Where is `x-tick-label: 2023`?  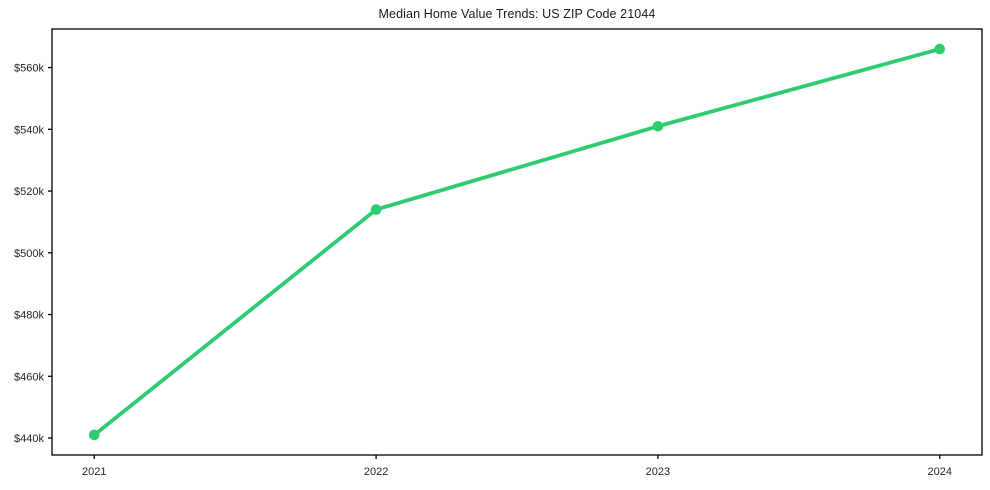
x-tick-label: 2023 is located at coordinates (658, 472).